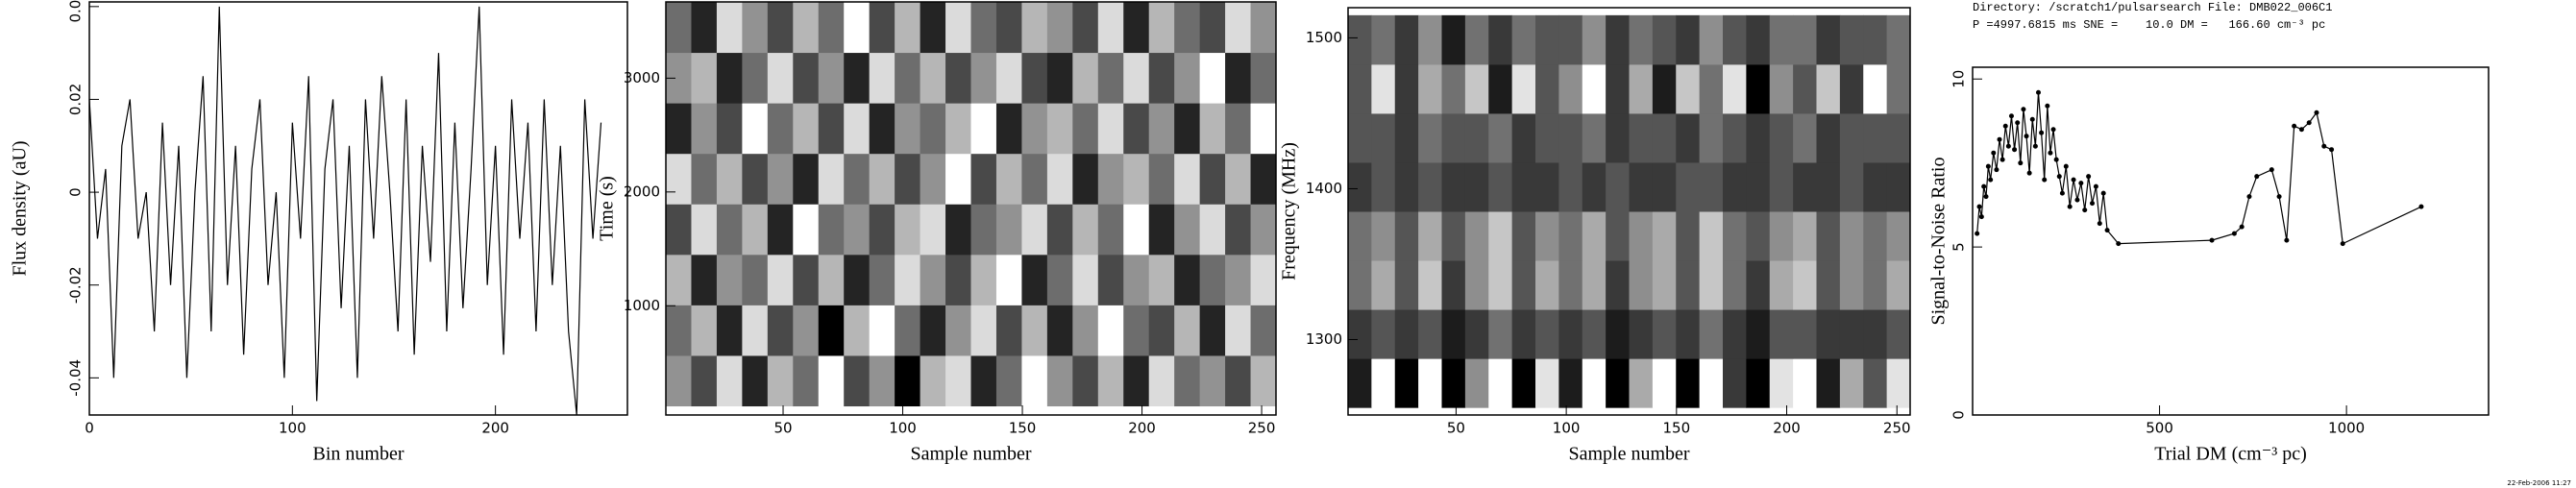  What do you see at coordinates (89, 428) in the screenshot?
I see `x-tick-label: 0` at bounding box center [89, 428].